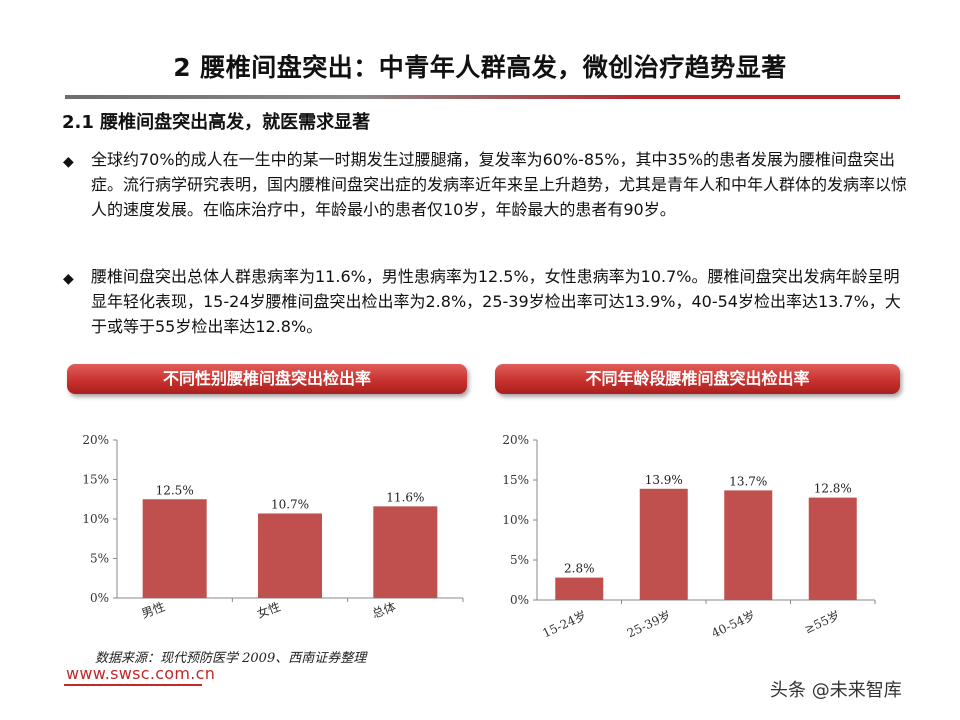 The image size is (960, 720). I want to click on watermark-text: 头条 @未来智库, so click(836, 690).